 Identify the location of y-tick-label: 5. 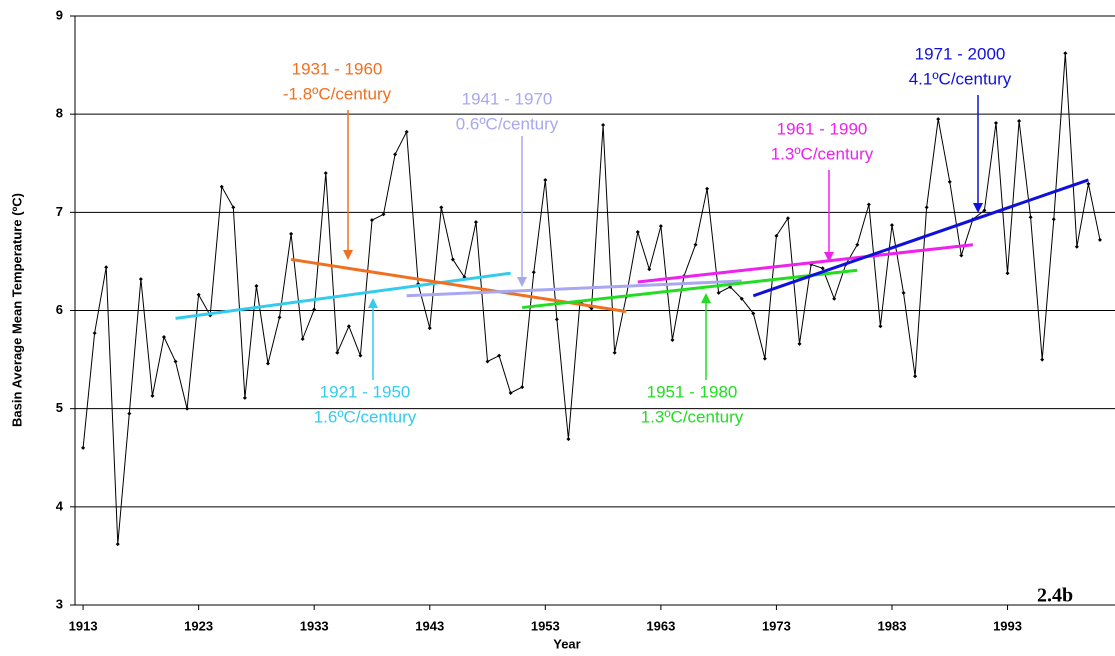
(59, 407).